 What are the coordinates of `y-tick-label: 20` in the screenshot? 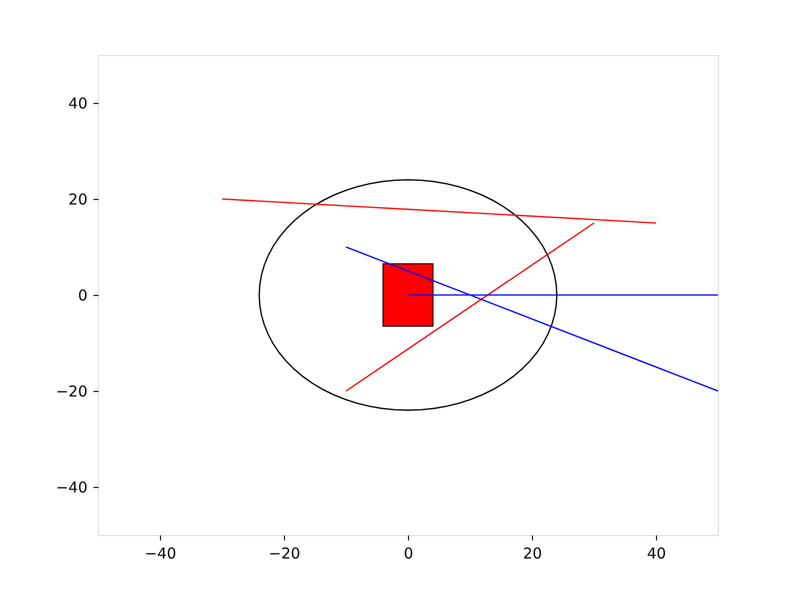 It's located at (78, 199).